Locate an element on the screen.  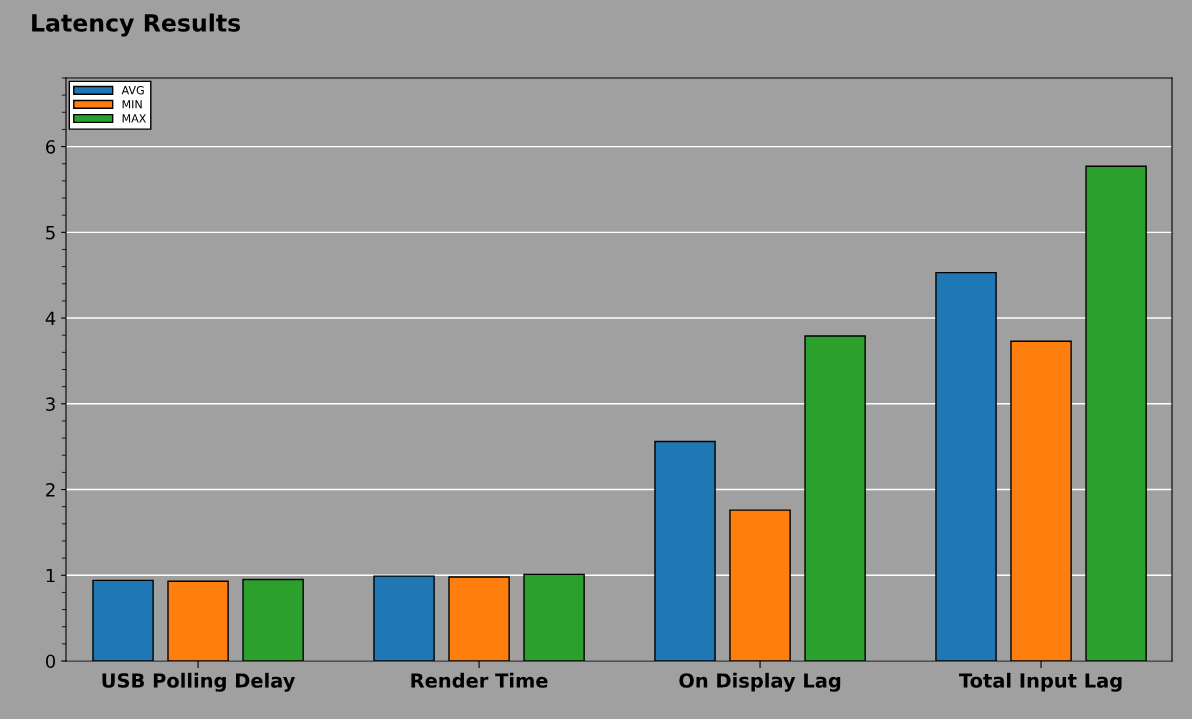
y-tick-label: 2 is located at coordinates (50, 489).